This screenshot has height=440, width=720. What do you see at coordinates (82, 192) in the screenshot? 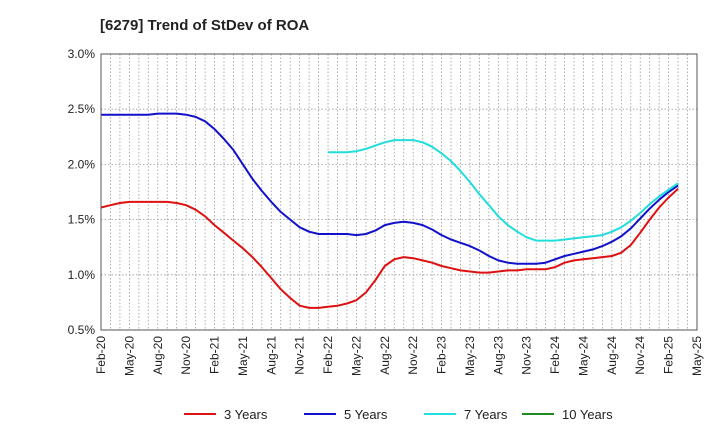
I see `y-axis-ticks: 0.5% 1.0% 1.5% 2.0% 2.5% 3.0%` at bounding box center [82, 192].